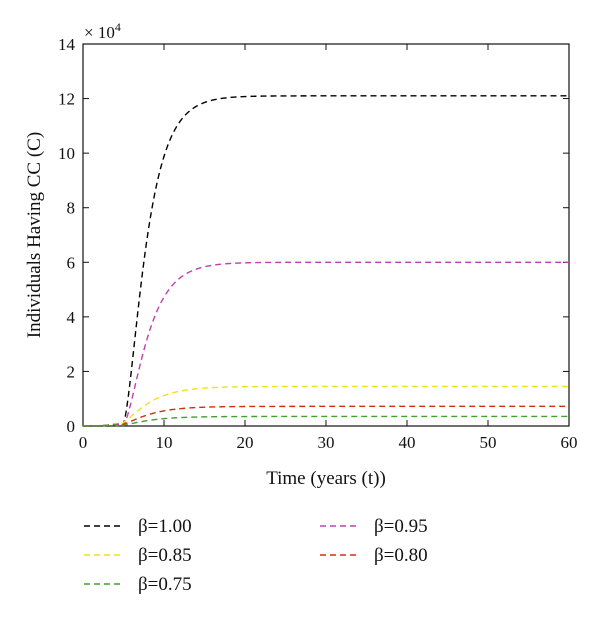  Describe the element at coordinates (71, 262) in the screenshot. I see `y-tick-label: 6` at that location.